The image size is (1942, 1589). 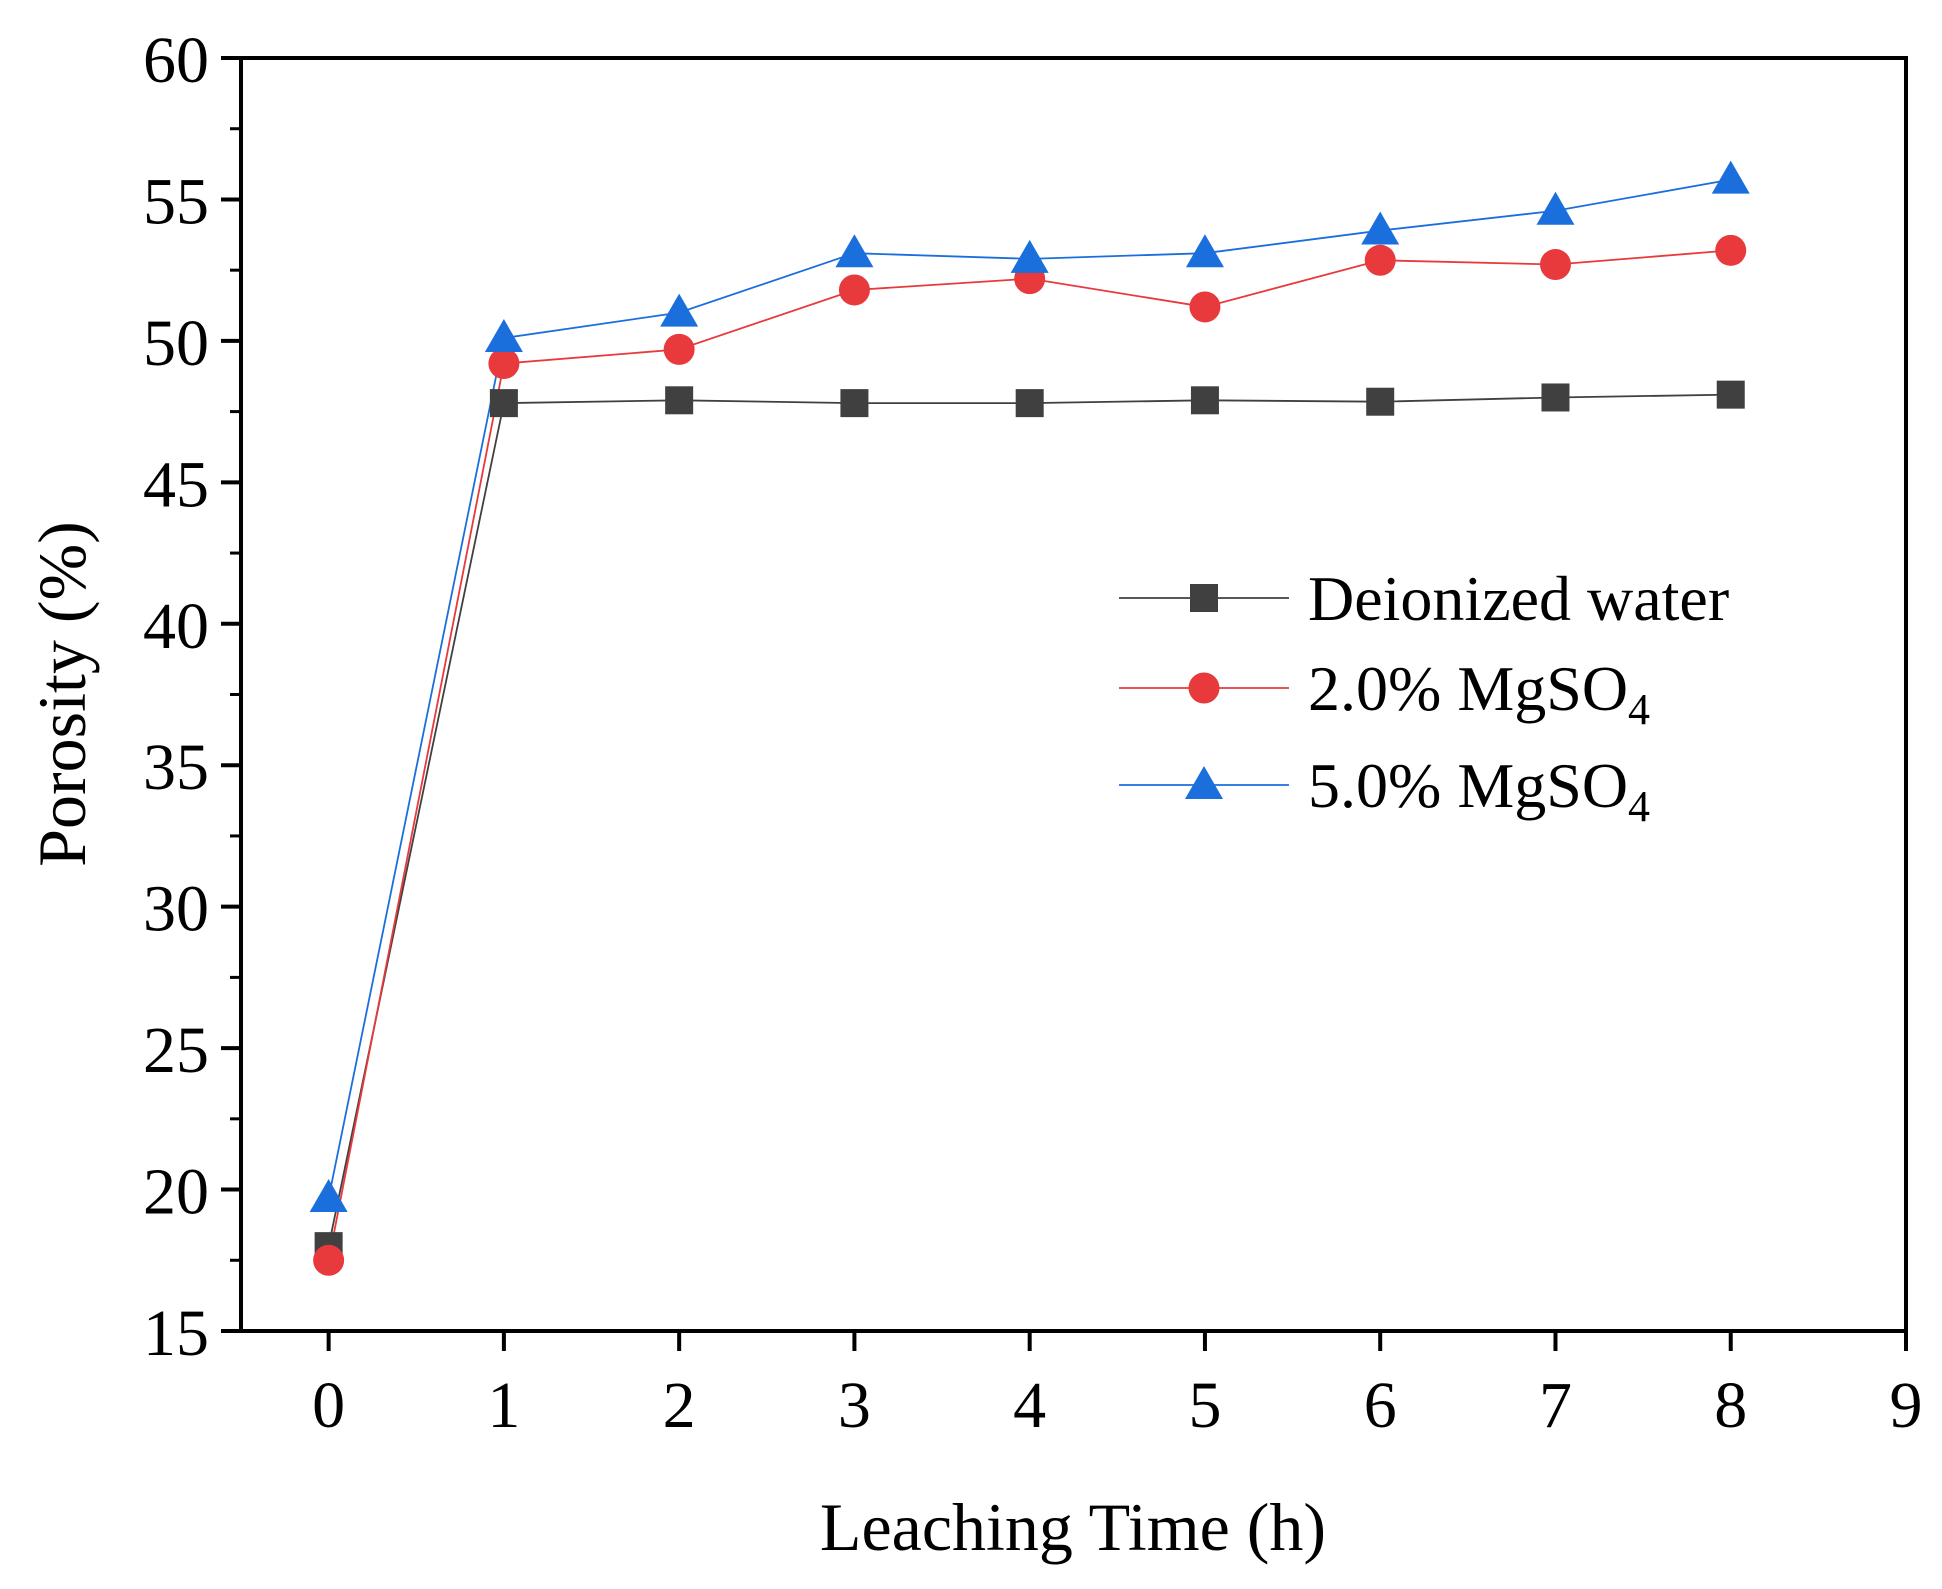 I want to click on legend-label-main: Deionized water, so click(x=1518, y=598).